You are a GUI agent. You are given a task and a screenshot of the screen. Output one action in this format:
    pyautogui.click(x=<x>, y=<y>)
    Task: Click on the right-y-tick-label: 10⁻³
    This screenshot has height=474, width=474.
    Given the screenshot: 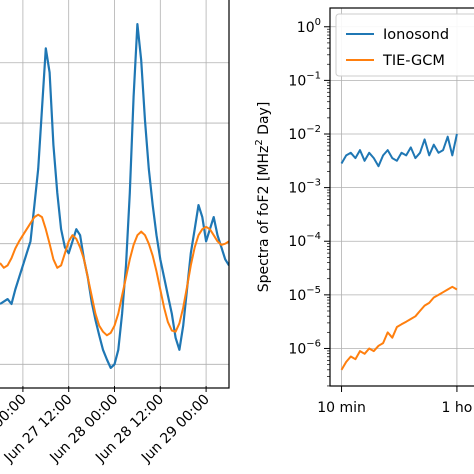 What is the action you would take?
    pyautogui.click(x=304, y=187)
    